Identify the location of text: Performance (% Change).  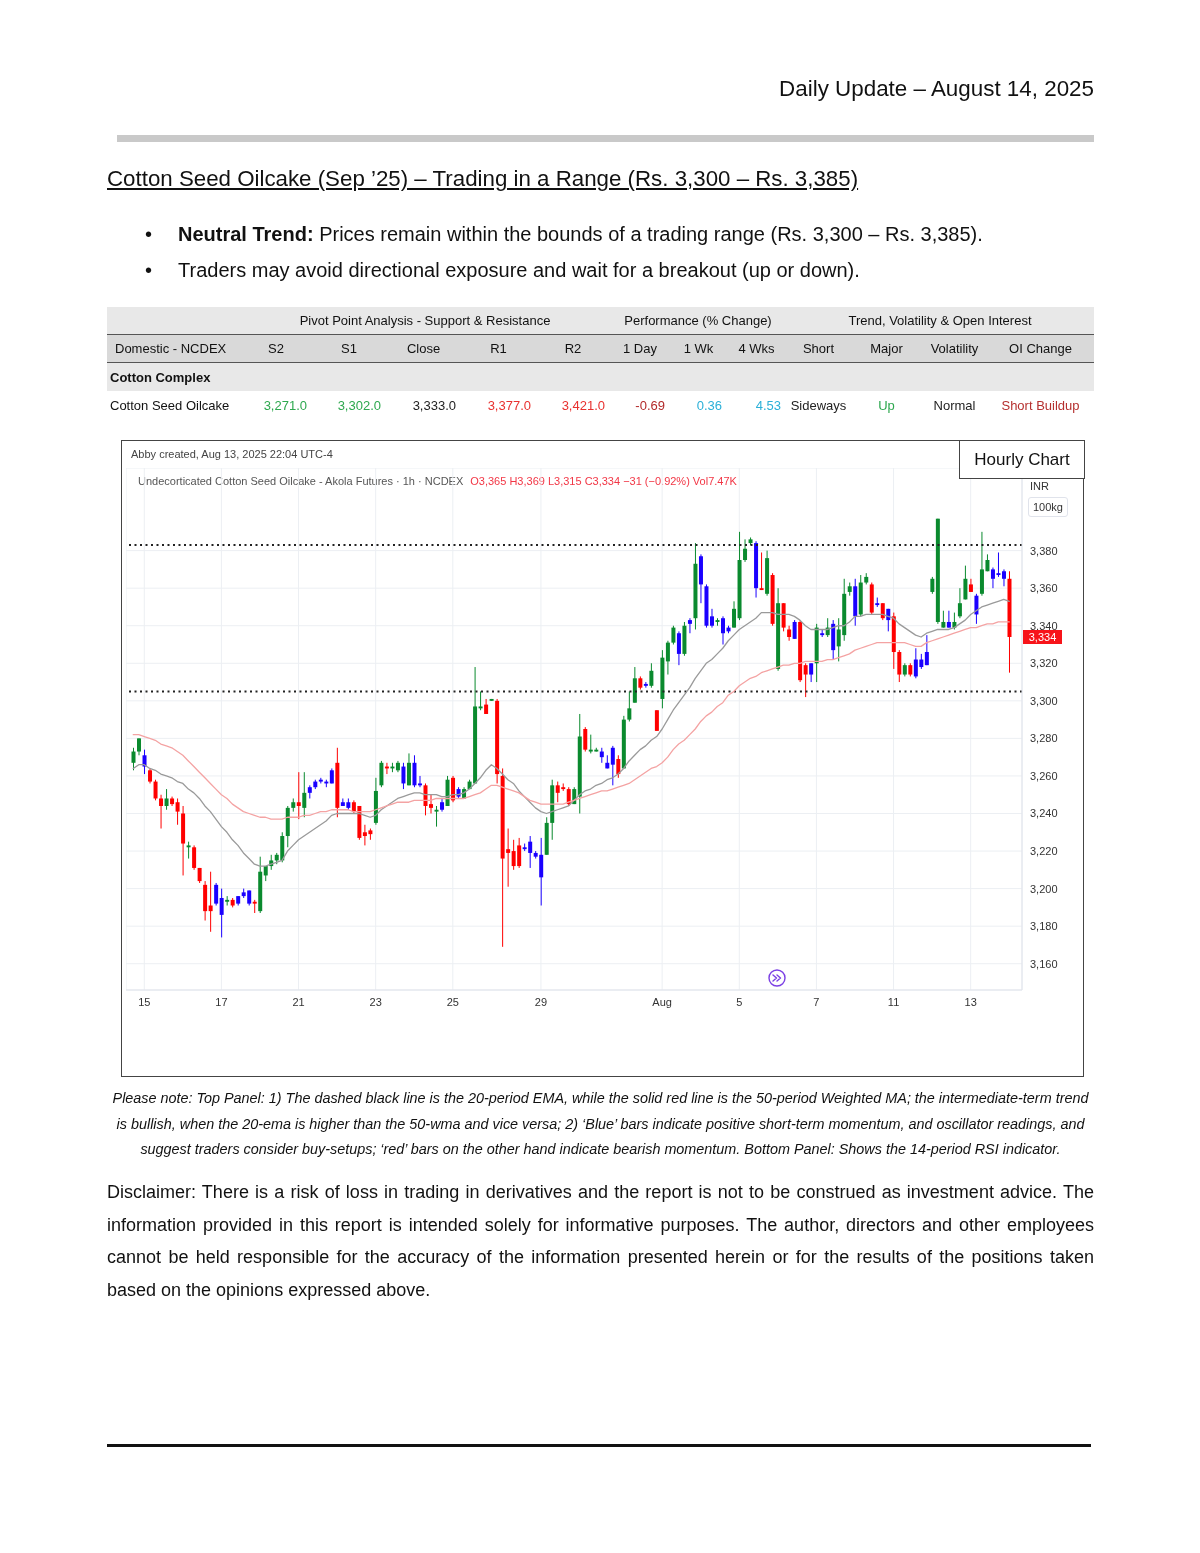
(698, 320).